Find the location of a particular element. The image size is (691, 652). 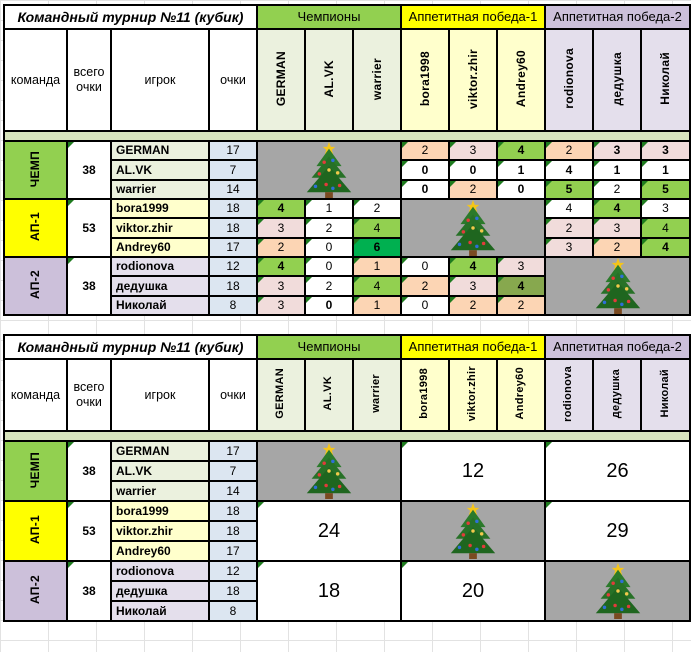

player-column-header: Andrey60 is located at coordinates (521, 80).